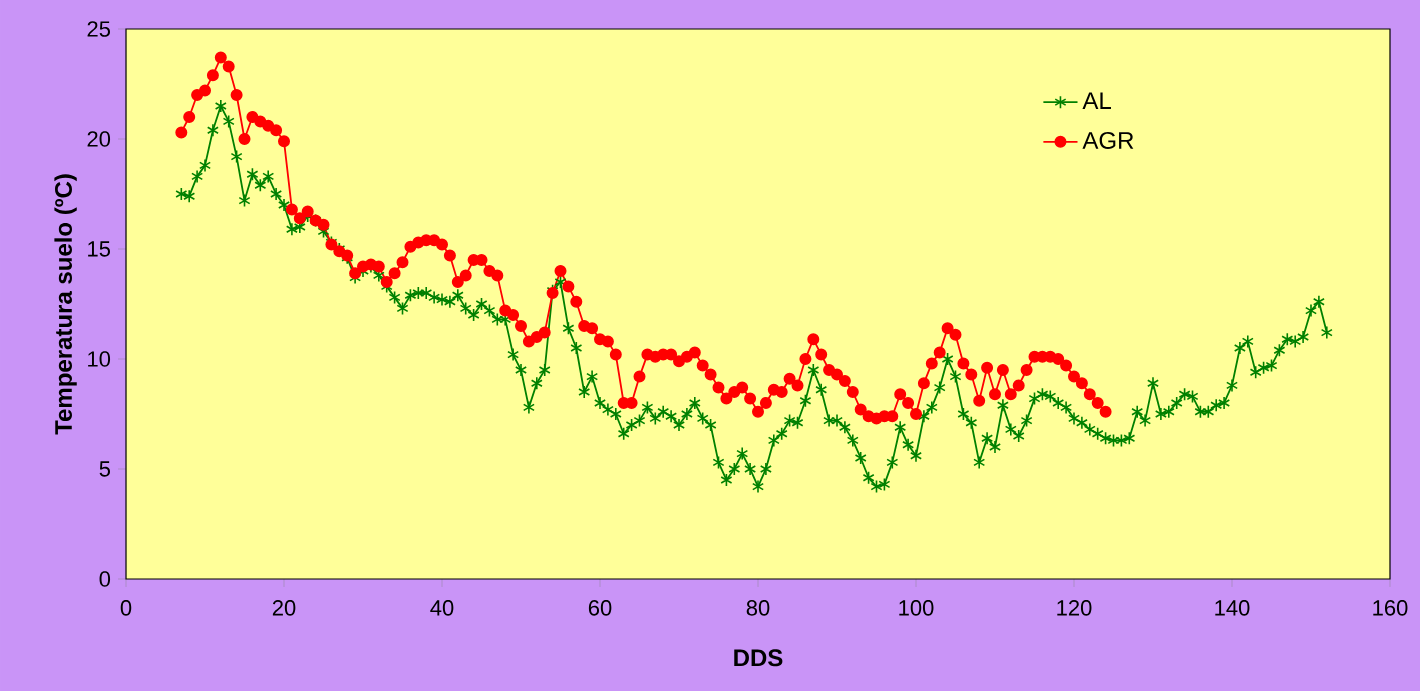 The width and height of the screenshot is (1420, 691). Describe the element at coordinates (99, 139) in the screenshot. I see `y-tick-label: 20` at that location.